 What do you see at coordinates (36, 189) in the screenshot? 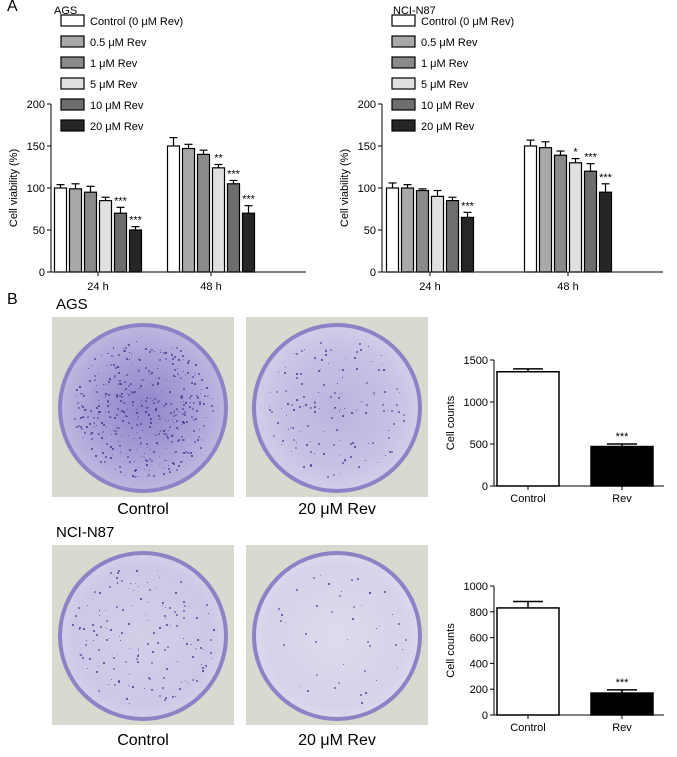
I see `ags-y-tick-label: 100` at bounding box center [36, 189].